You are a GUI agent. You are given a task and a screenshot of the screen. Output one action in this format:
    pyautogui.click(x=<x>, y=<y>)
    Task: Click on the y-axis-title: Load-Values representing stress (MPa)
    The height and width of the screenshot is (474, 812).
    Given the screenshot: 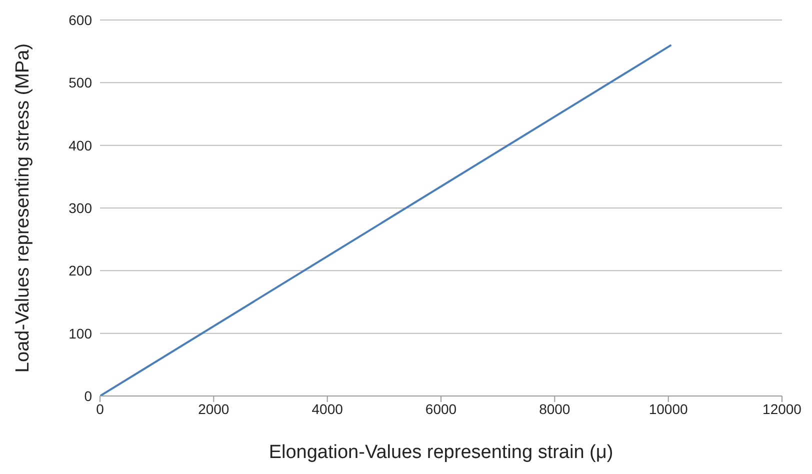 What is the action you would take?
    pyautogui.click(x=23, y=208)
    